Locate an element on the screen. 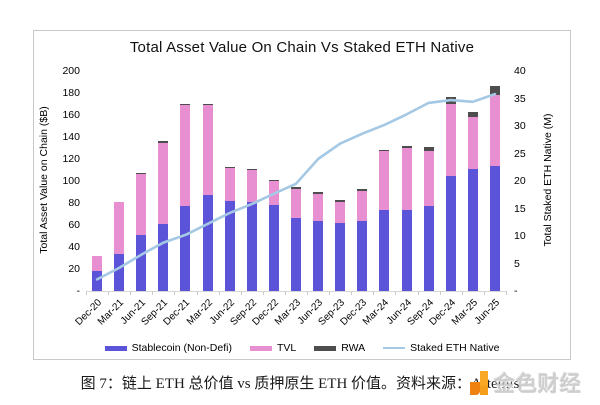 Image resolution: width=600 pixels, height=405 pixels. left-axis-tick-label: 60 is located at coordinates (74, 225).